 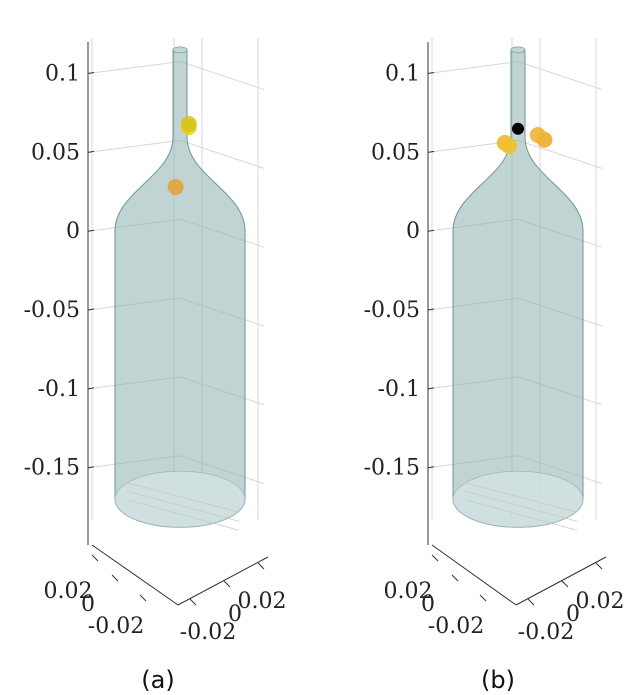 I want to click on panel-label: (b), so click(x=498, y=680).